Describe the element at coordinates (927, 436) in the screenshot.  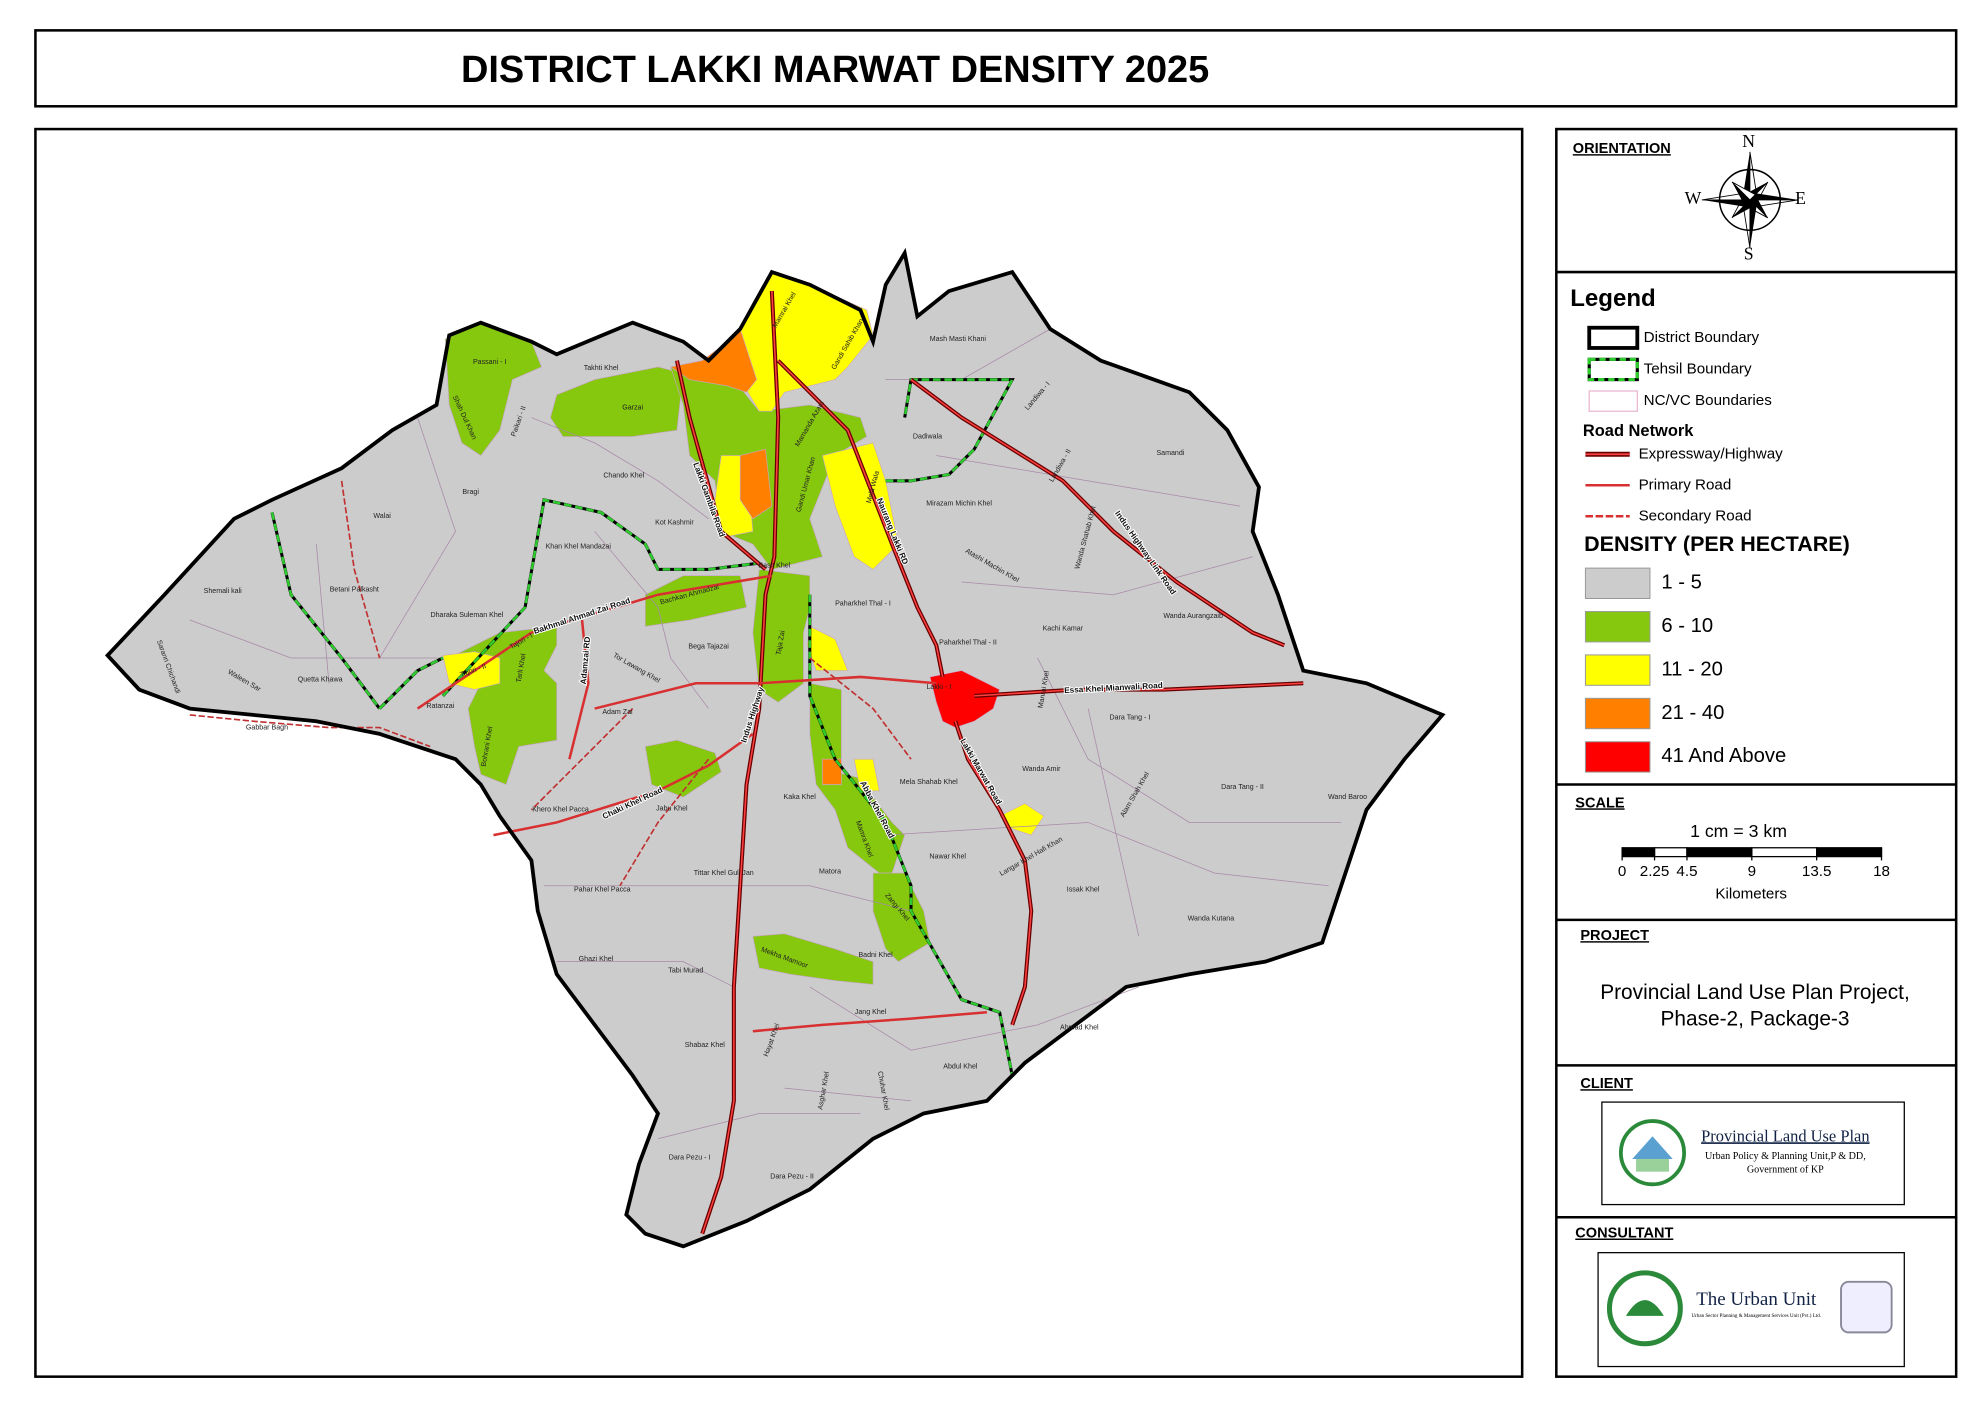
I see `place-label: Dadiwala` at that location.